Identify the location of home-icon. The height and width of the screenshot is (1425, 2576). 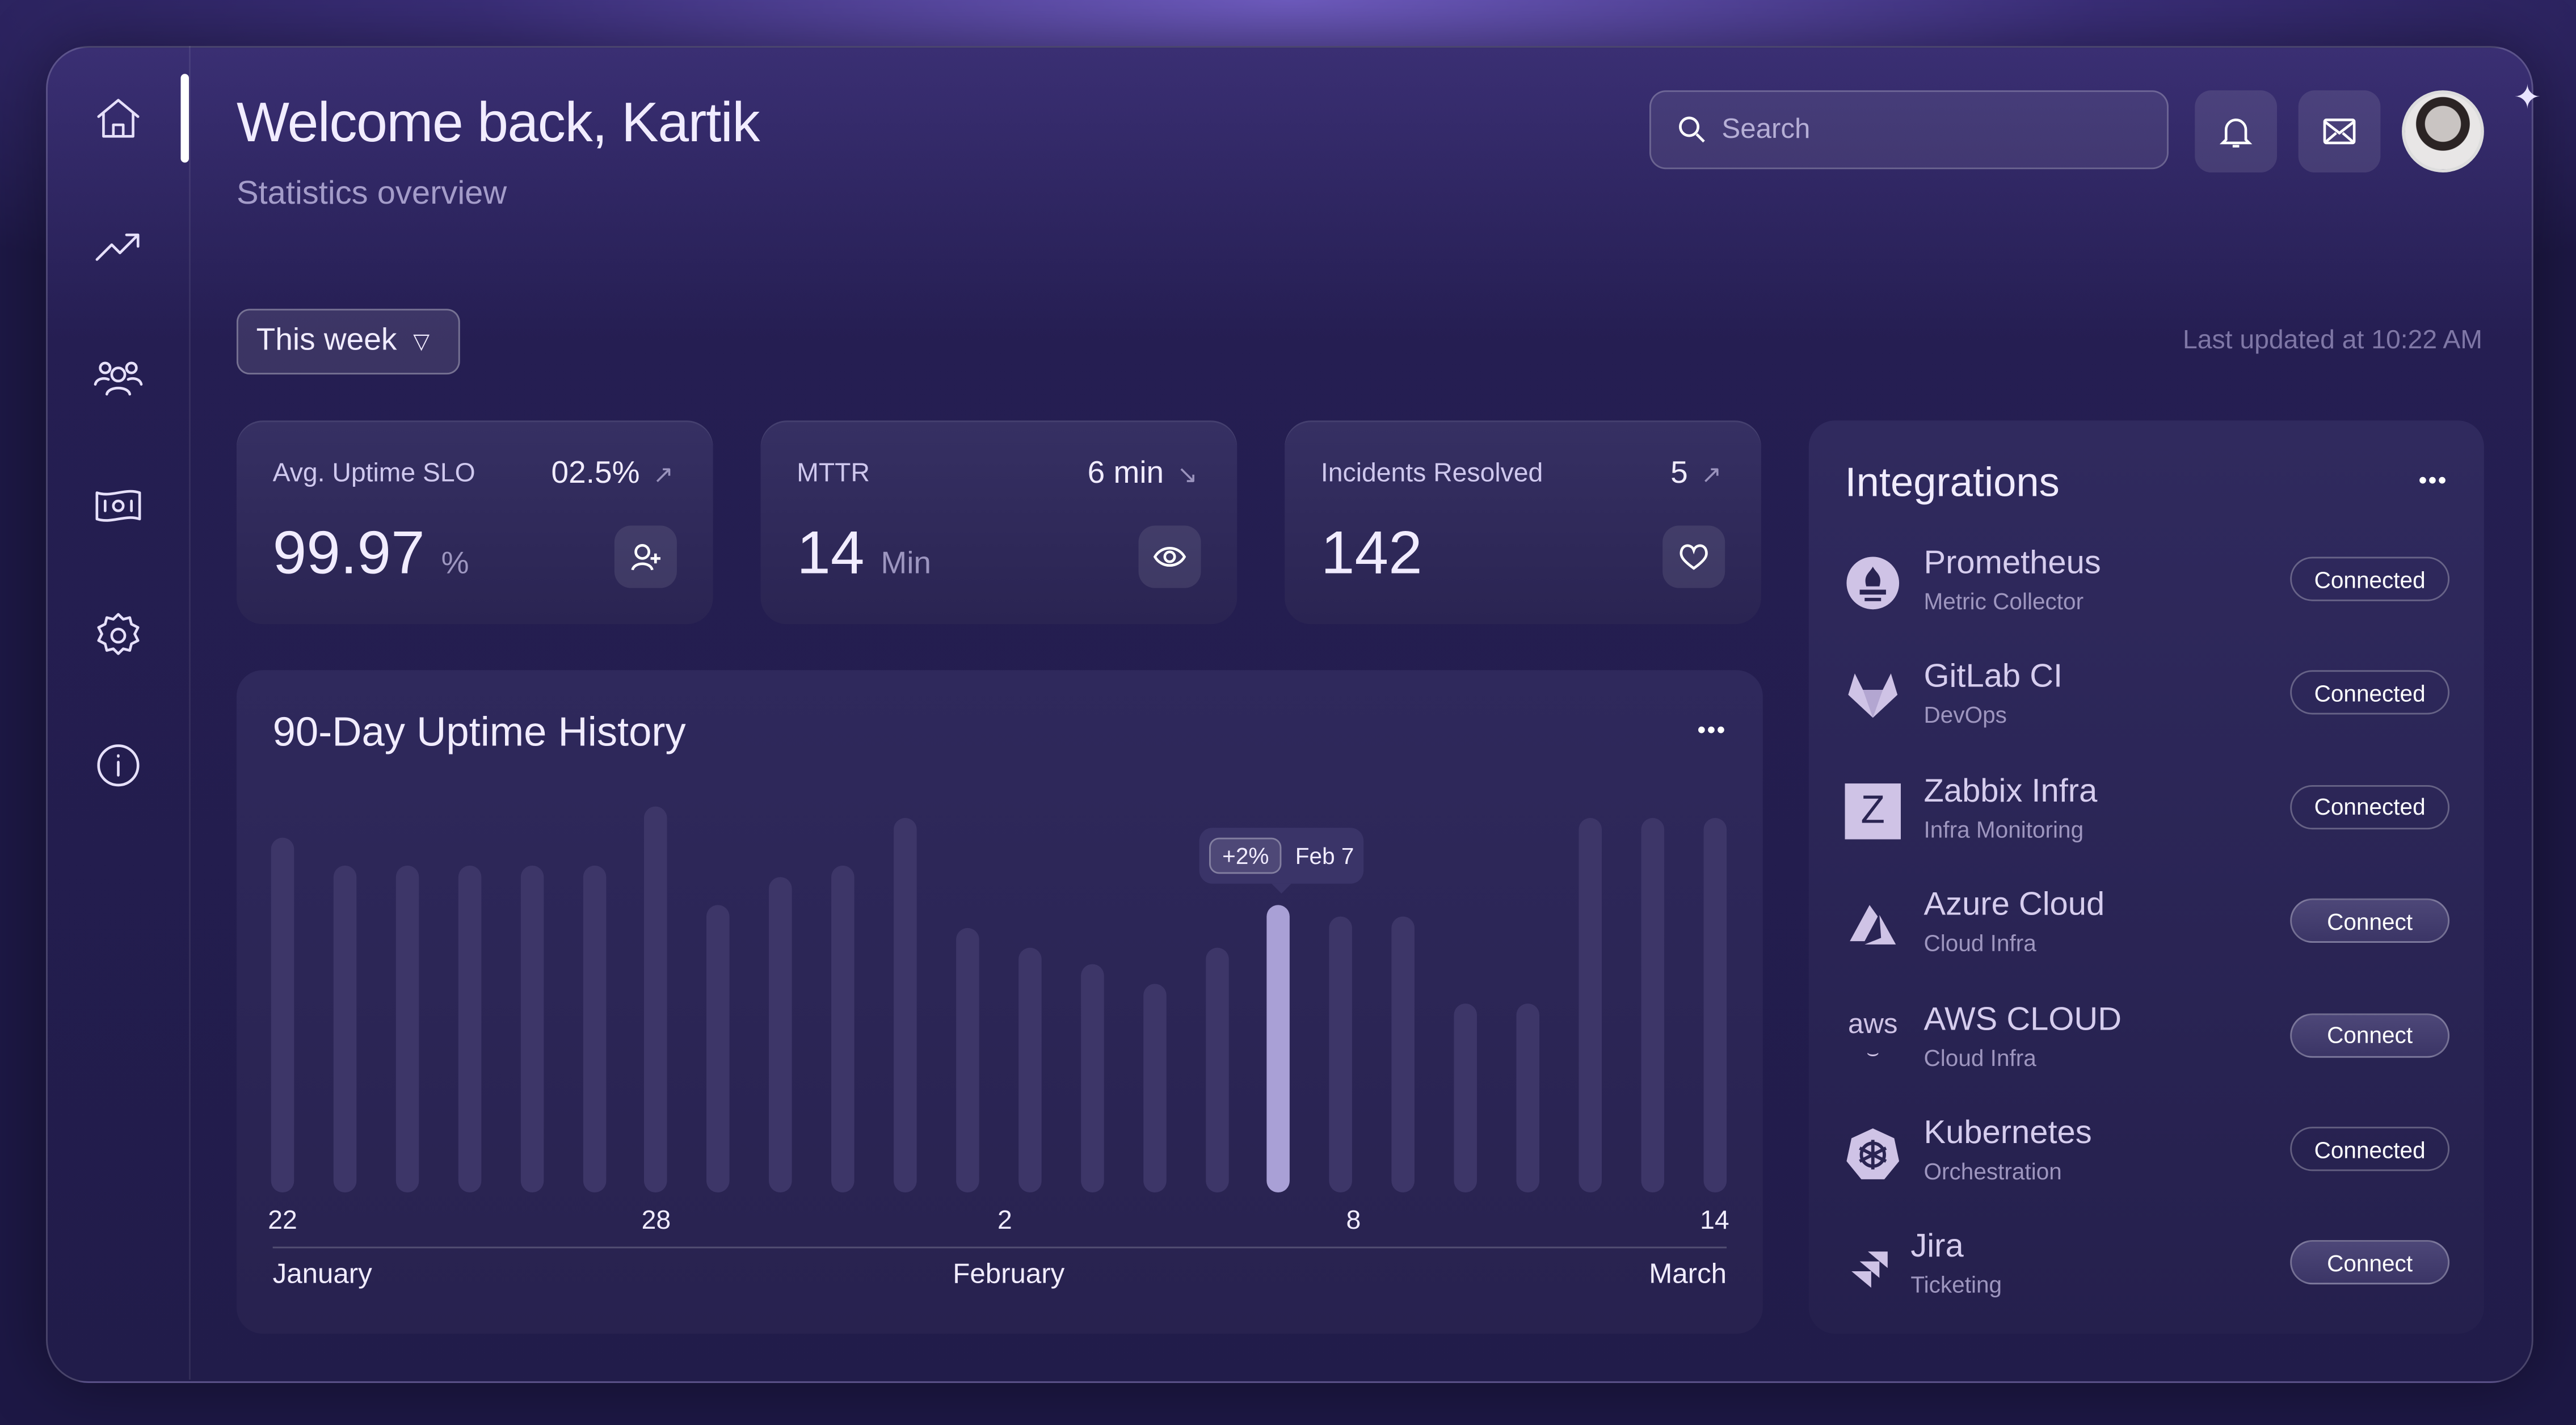
(118, 119).